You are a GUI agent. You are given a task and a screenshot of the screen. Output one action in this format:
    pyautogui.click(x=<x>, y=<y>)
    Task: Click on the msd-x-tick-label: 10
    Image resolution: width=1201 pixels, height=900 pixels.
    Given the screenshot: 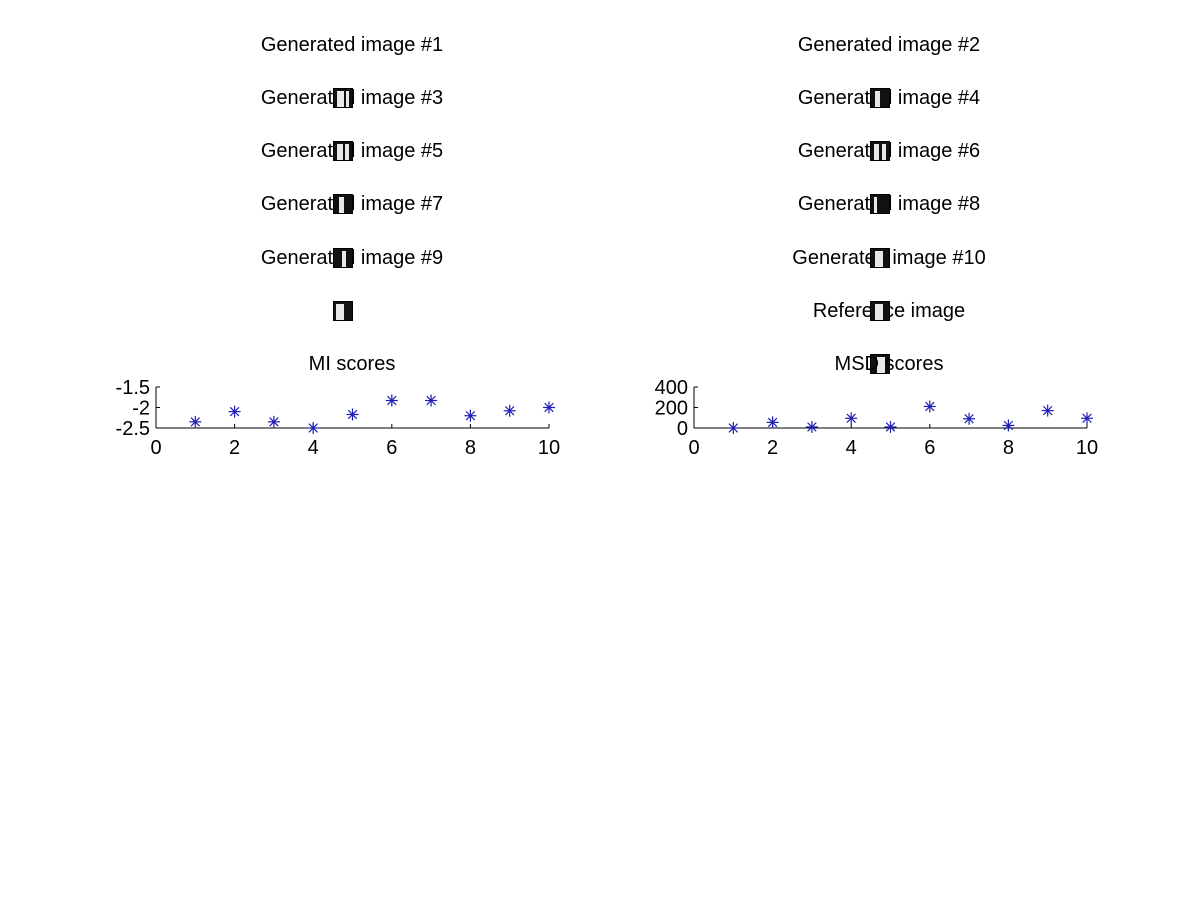 What is the action you would take?
    pyautogui.click(x=1087, y=448)
    